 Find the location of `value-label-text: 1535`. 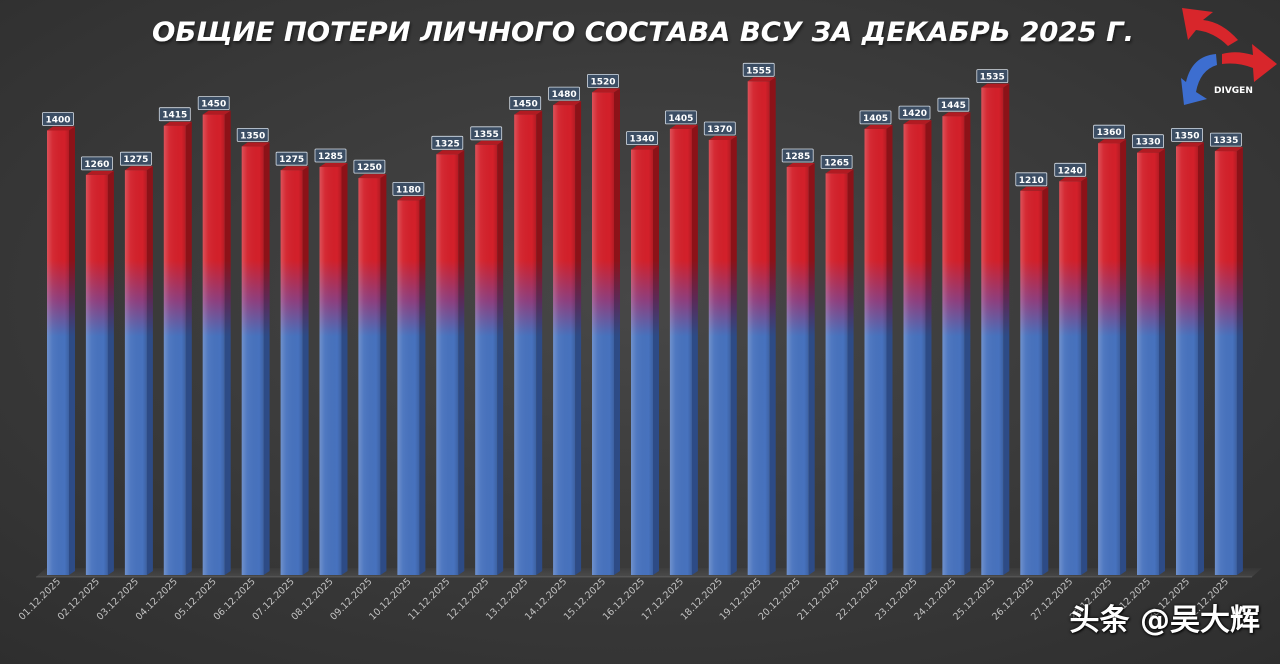

value-label-text: 1535 is located at coordinates (992, 78).